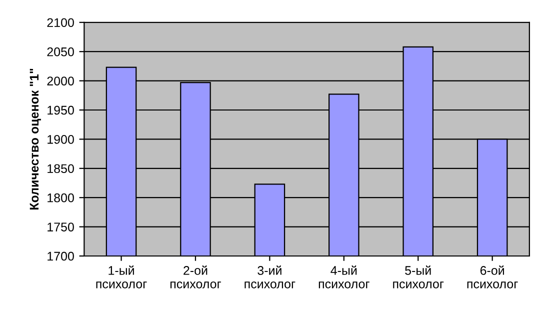 The image size is (543, 320). I want to click on y-tick-label: 1950, so click(61, 110).